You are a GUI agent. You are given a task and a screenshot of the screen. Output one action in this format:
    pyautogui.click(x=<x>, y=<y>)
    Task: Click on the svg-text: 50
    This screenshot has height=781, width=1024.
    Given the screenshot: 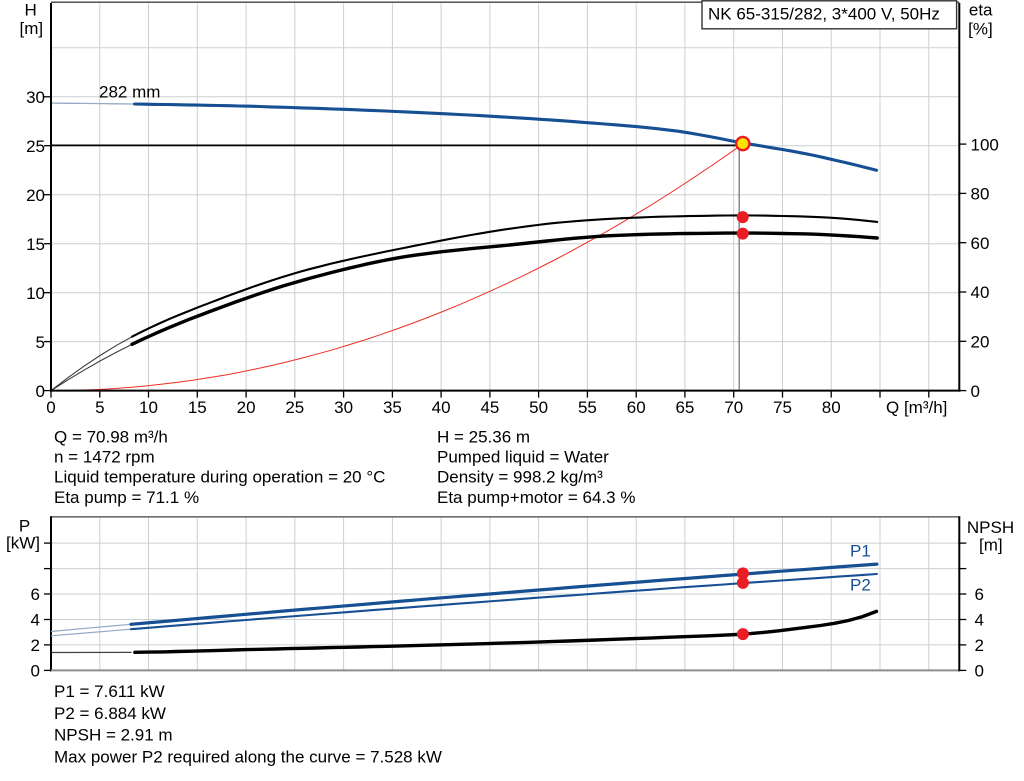 What is the action you would take?
    pyautogui.click(x=538, y=407)
    